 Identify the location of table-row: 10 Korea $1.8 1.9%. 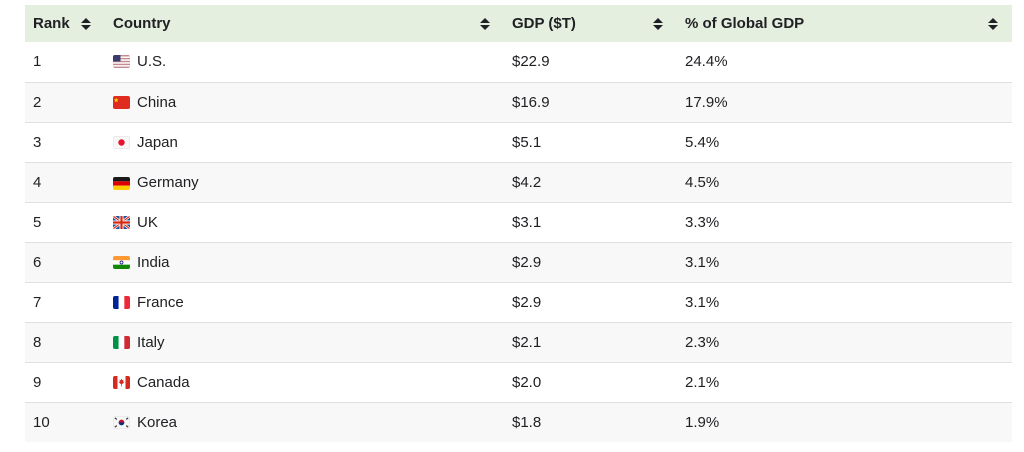
(518, 421).